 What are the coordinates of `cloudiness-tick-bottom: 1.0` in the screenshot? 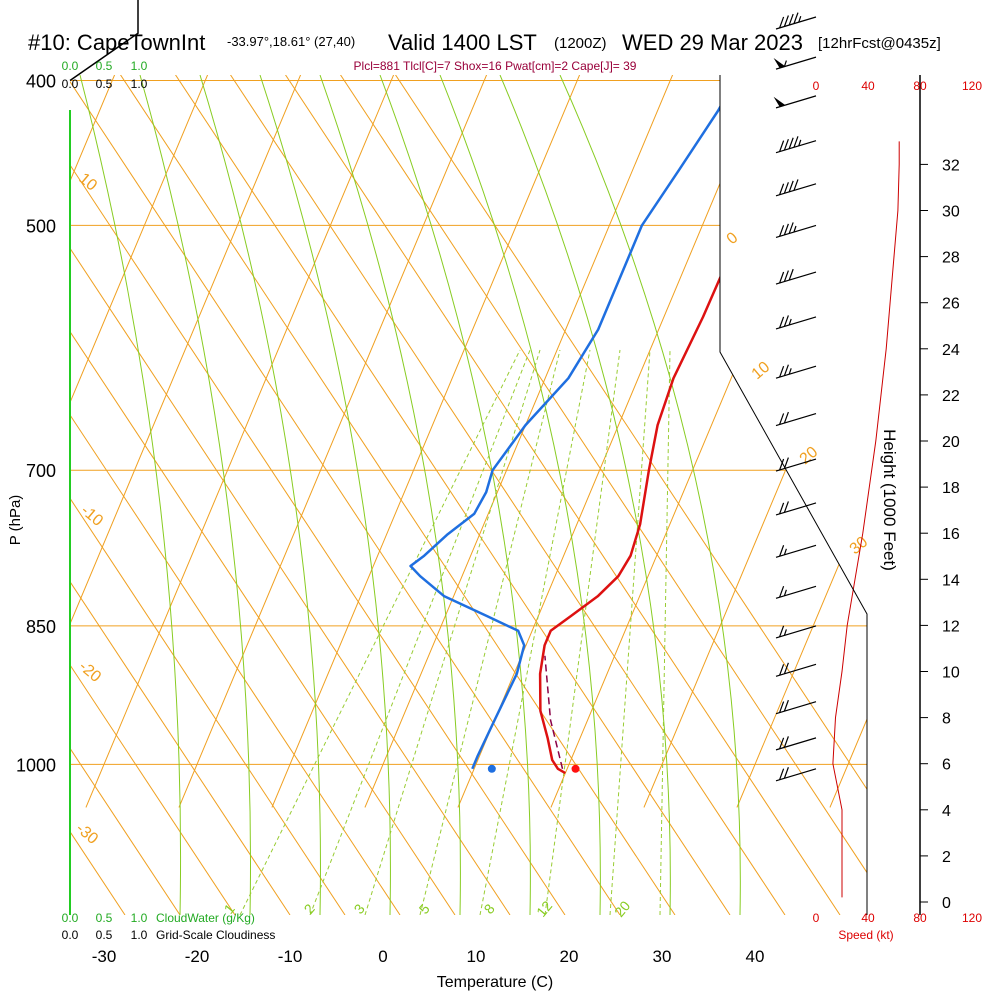 It's located at (139, 935).